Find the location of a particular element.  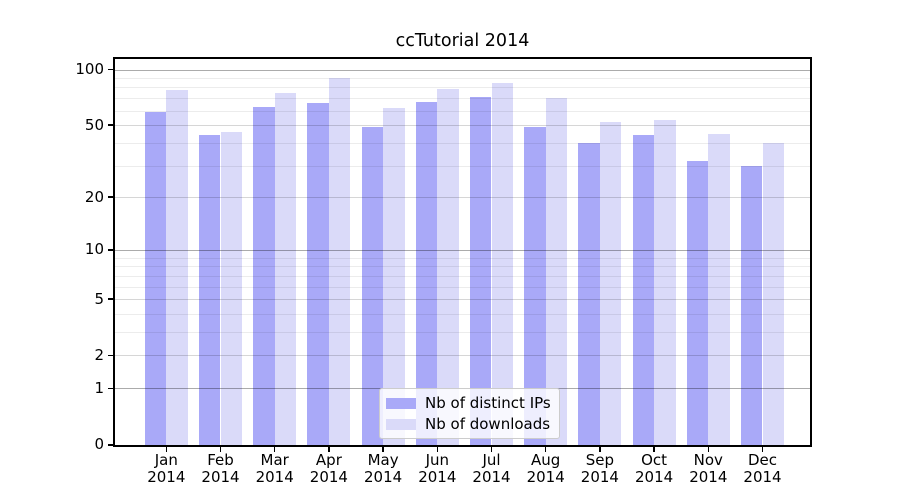

x-tick-month: Sep is located at coordinates (600, 460).